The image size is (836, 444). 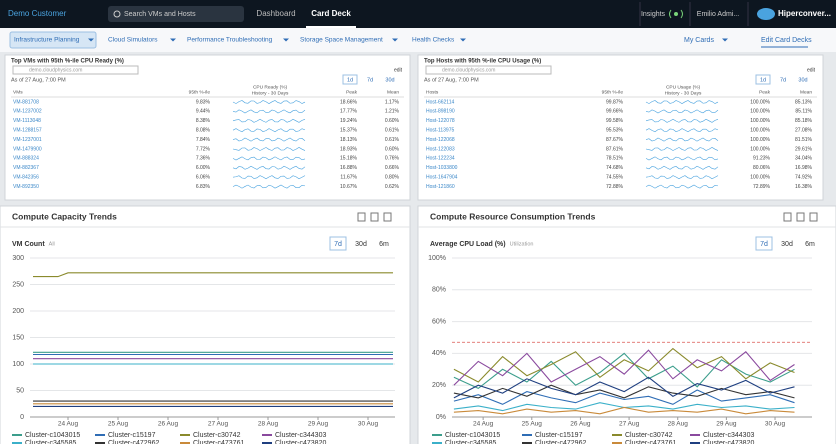 I want to click on search-placeholder: Search VMs and Hosts, so click(x=160, y=14).